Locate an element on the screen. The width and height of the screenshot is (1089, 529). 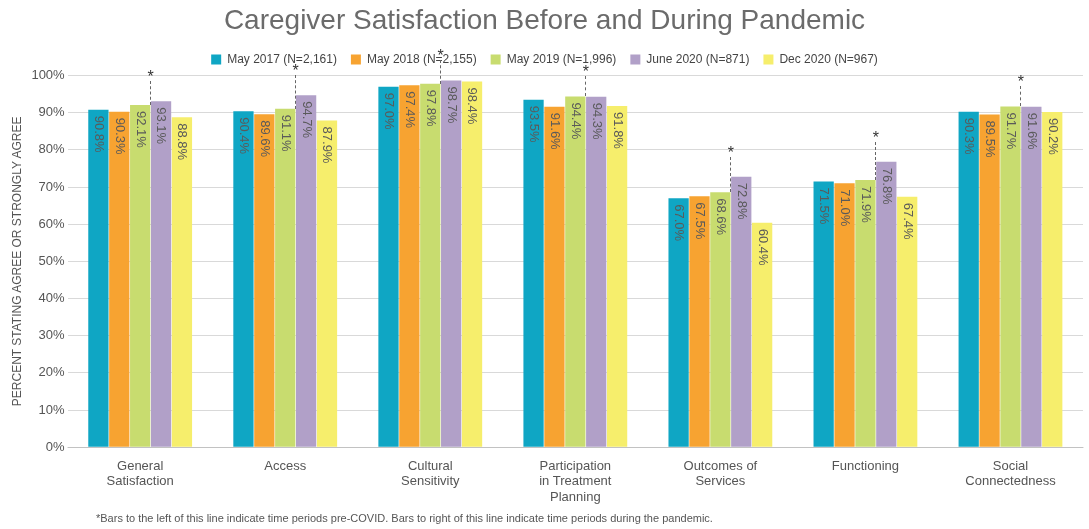
data-label: 90.4% is located at coordinates (244, 136).